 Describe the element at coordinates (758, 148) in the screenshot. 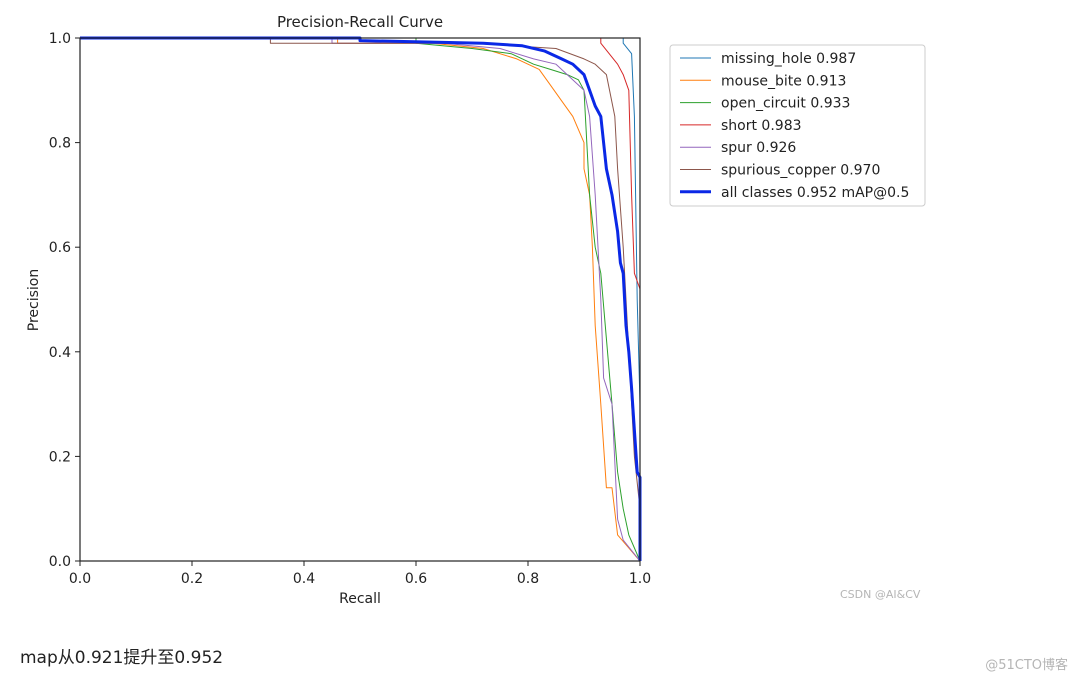

I see `legend-label-4: spur 0.926` at that location.